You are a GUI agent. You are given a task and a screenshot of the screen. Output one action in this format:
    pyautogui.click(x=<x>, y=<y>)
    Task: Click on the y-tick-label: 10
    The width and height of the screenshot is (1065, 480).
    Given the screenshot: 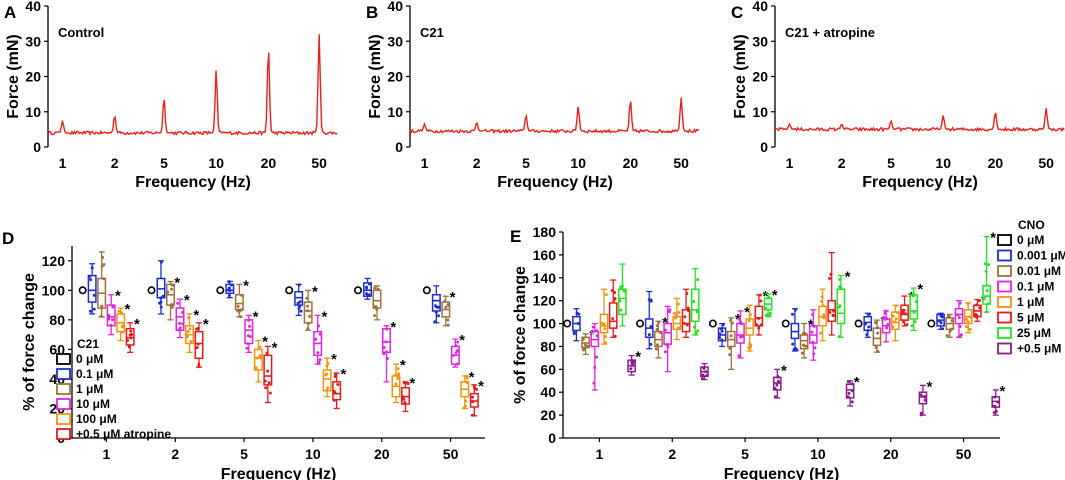 What is the action you would take?
    pyautogui.click(x=33, y=112)
    